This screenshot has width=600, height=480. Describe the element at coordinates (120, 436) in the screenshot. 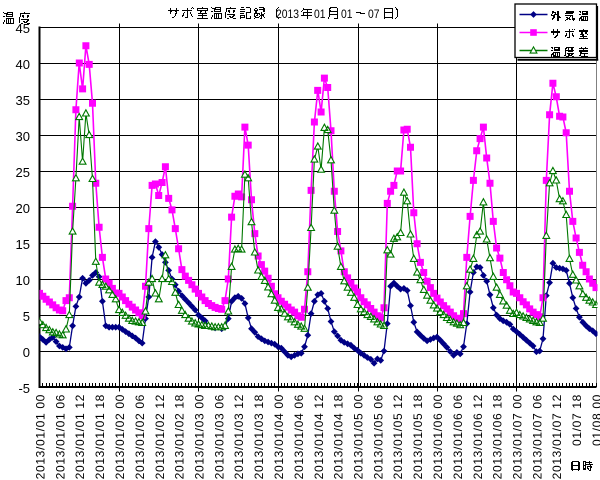

I see `svg-text: 2013/01/02 00` at that location.